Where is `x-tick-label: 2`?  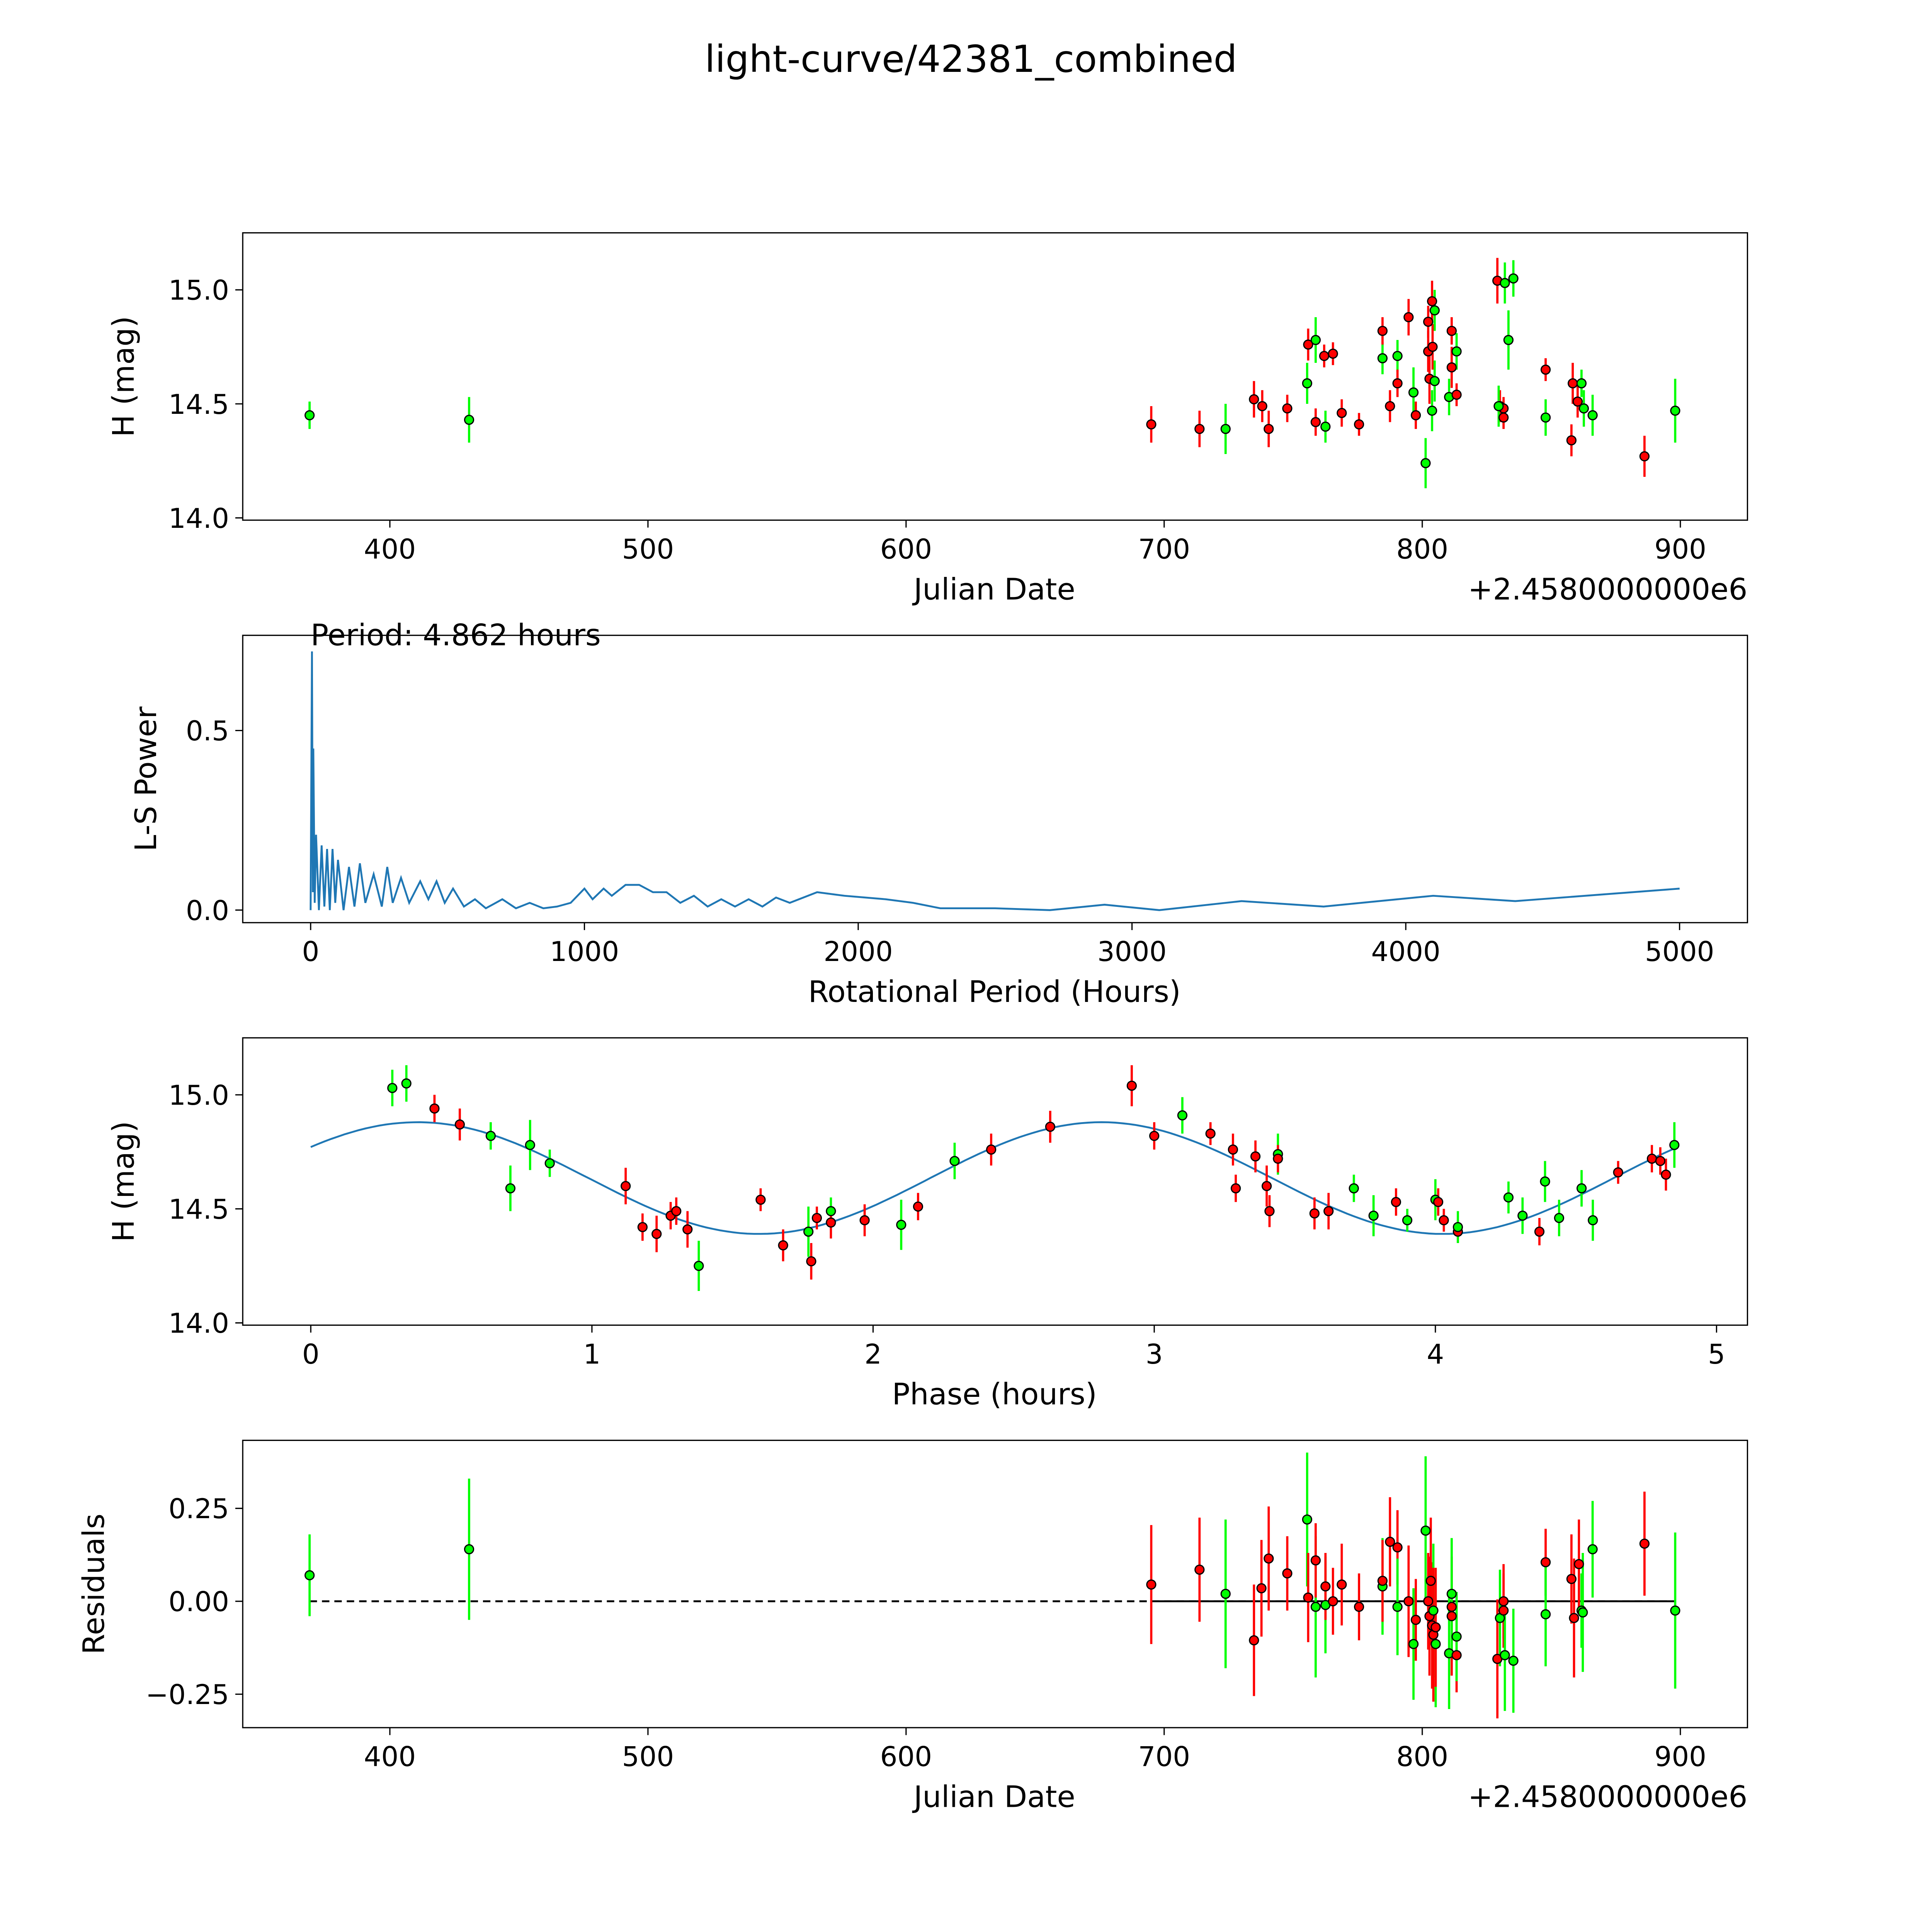 x-tick-label: 2 is located at coordinates (873, 1354).